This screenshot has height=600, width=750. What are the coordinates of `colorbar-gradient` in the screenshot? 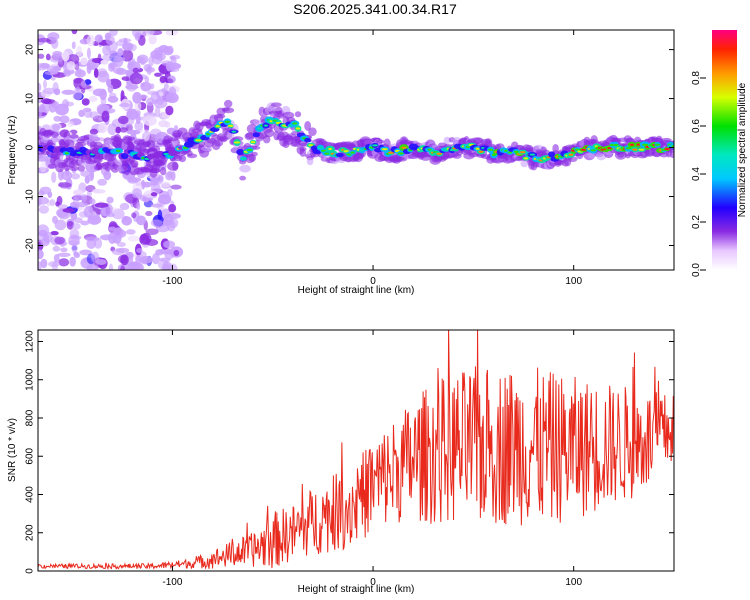 It's located at (724, 150).